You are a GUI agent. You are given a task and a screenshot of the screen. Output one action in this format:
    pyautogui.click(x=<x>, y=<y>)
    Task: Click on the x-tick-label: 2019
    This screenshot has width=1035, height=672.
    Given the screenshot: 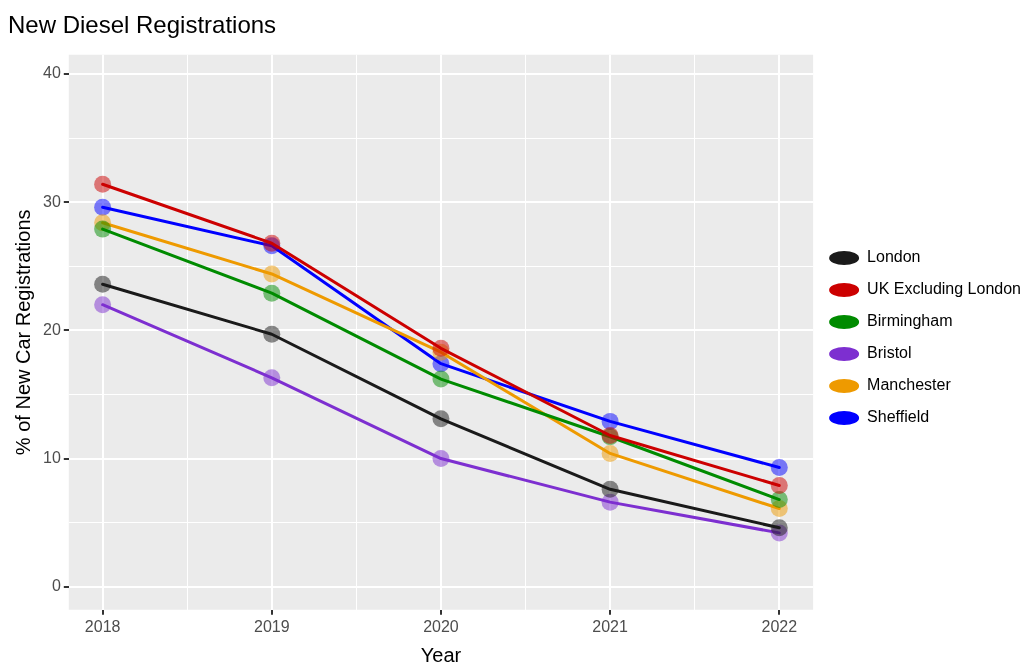 What is the action you would take?
    pyautogui.click(x=272, y=626)
    